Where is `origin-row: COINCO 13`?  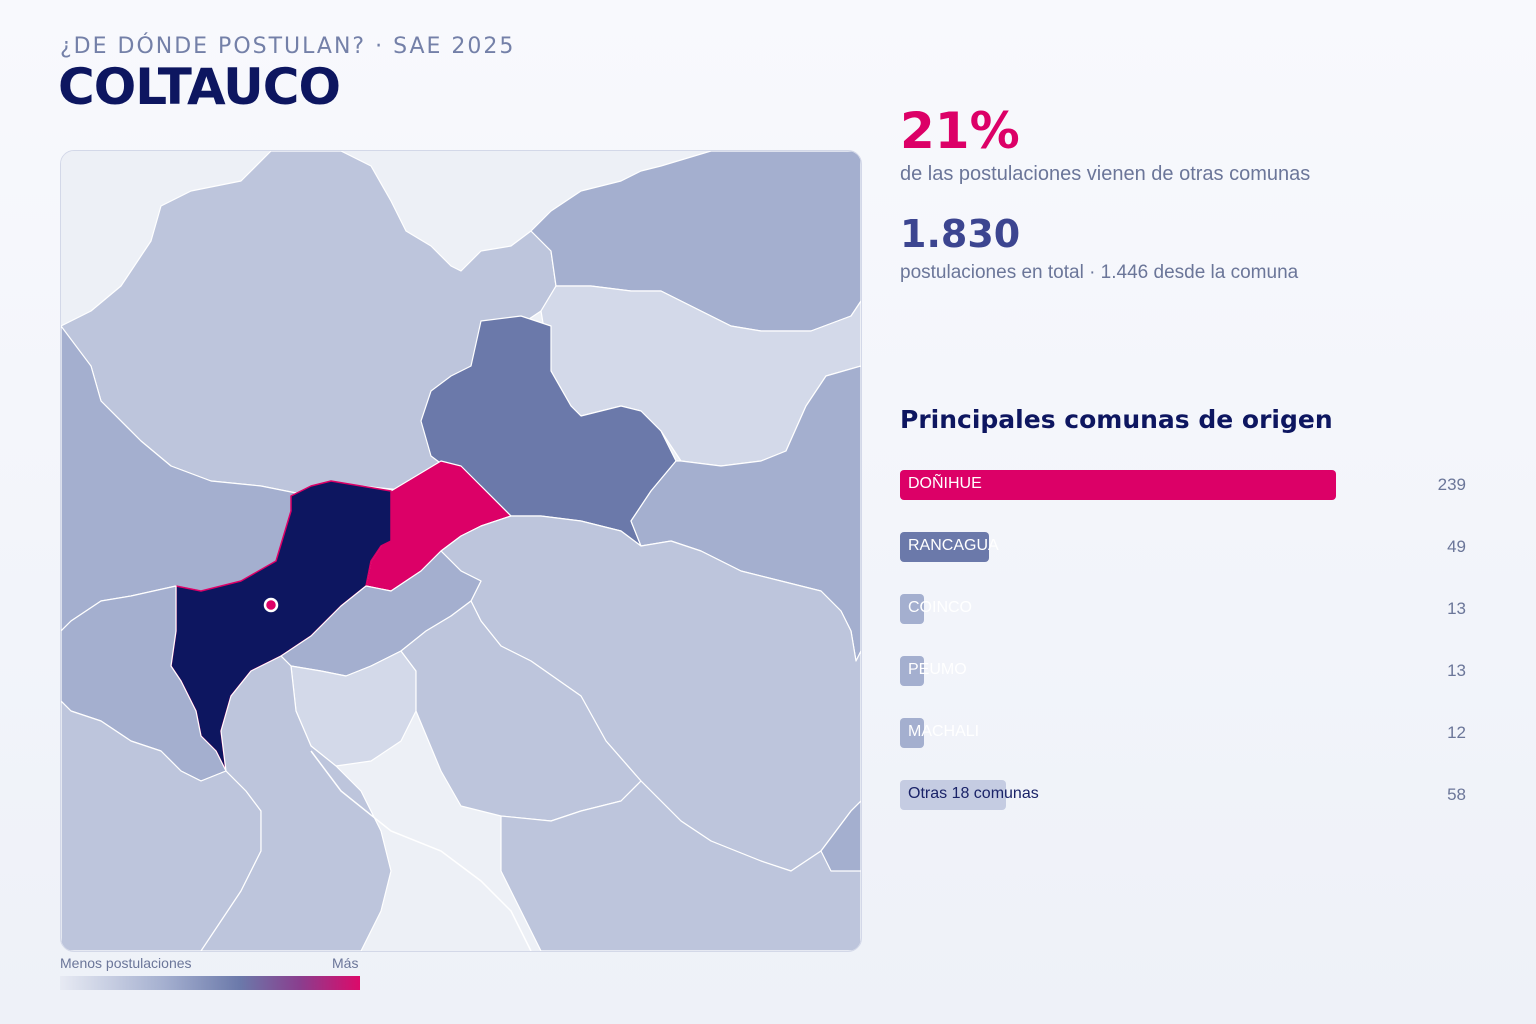 origin-row: COINCO 13 is located at coordinates (1183, 609).